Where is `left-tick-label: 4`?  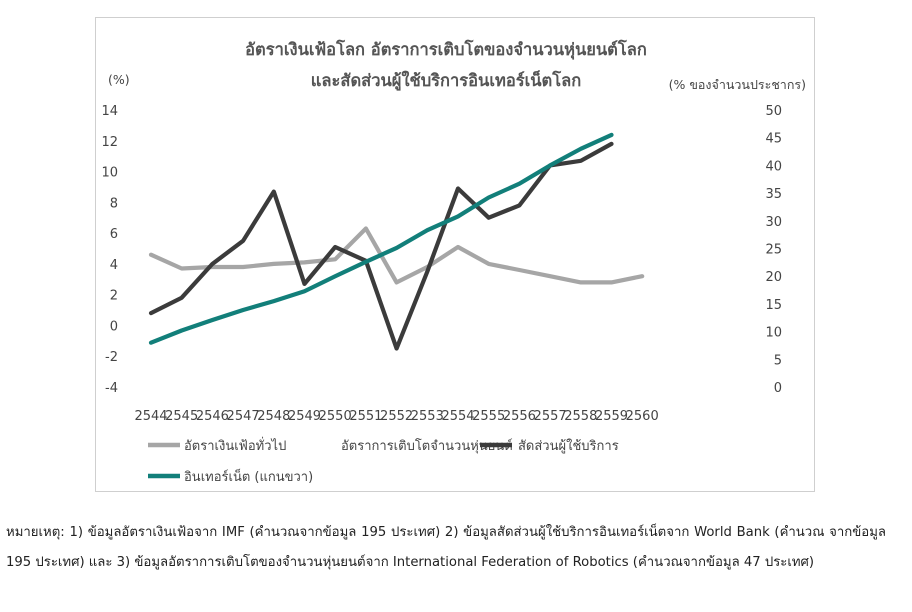
left-tick-label: 4 is located at coordinates (114, 265).